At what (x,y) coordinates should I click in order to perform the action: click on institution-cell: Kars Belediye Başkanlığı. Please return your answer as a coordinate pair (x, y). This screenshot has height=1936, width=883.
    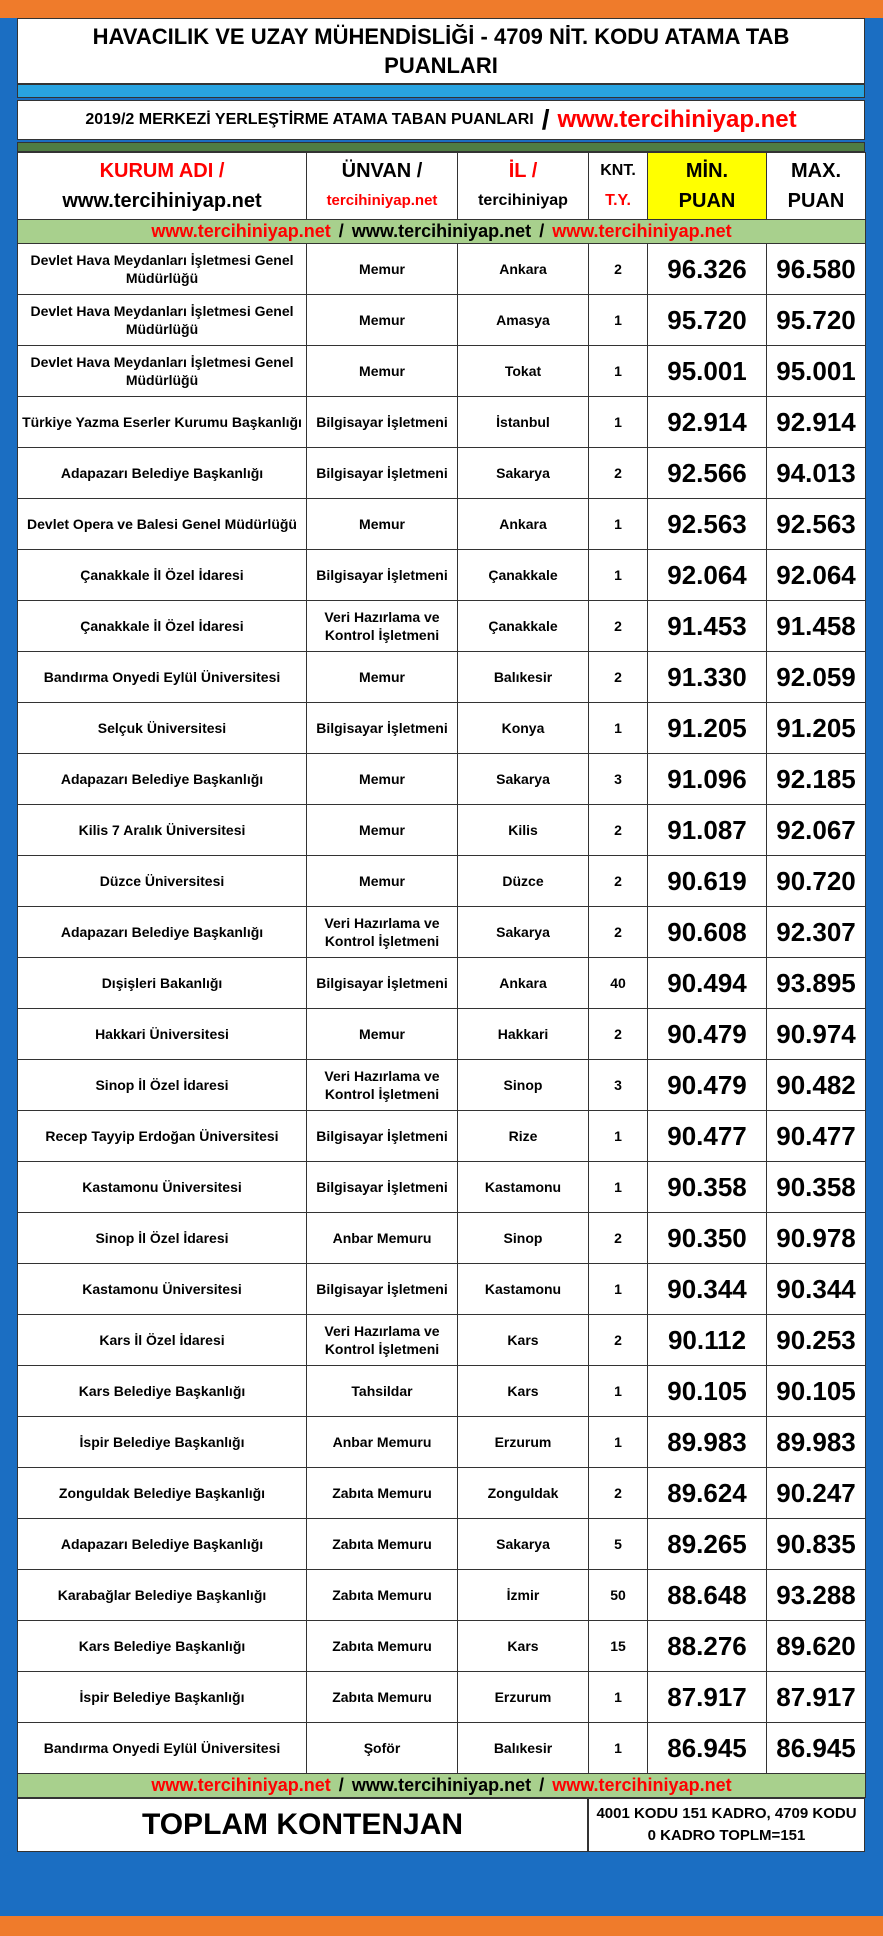
    Looking at the image, I should click on (162, 1646).